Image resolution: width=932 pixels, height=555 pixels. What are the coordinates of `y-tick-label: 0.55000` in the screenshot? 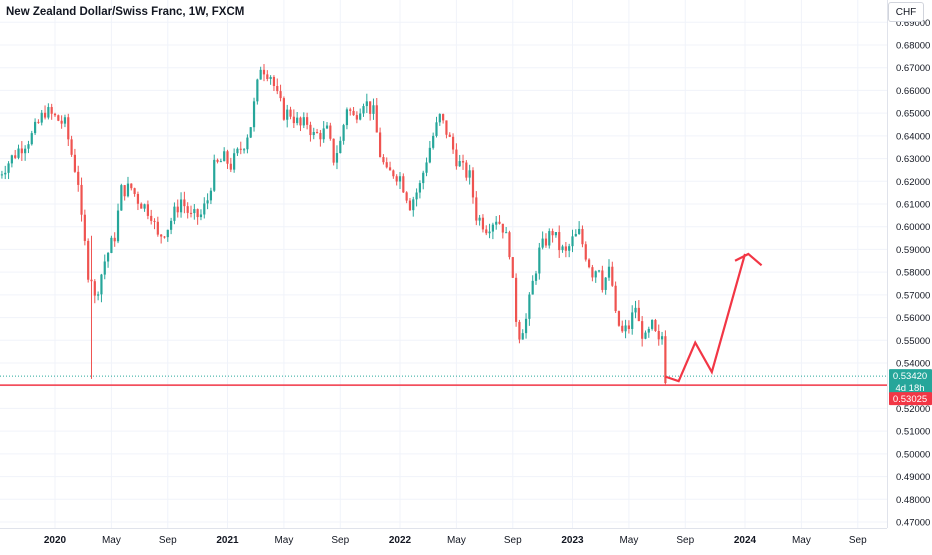 It's located at (913, 341).